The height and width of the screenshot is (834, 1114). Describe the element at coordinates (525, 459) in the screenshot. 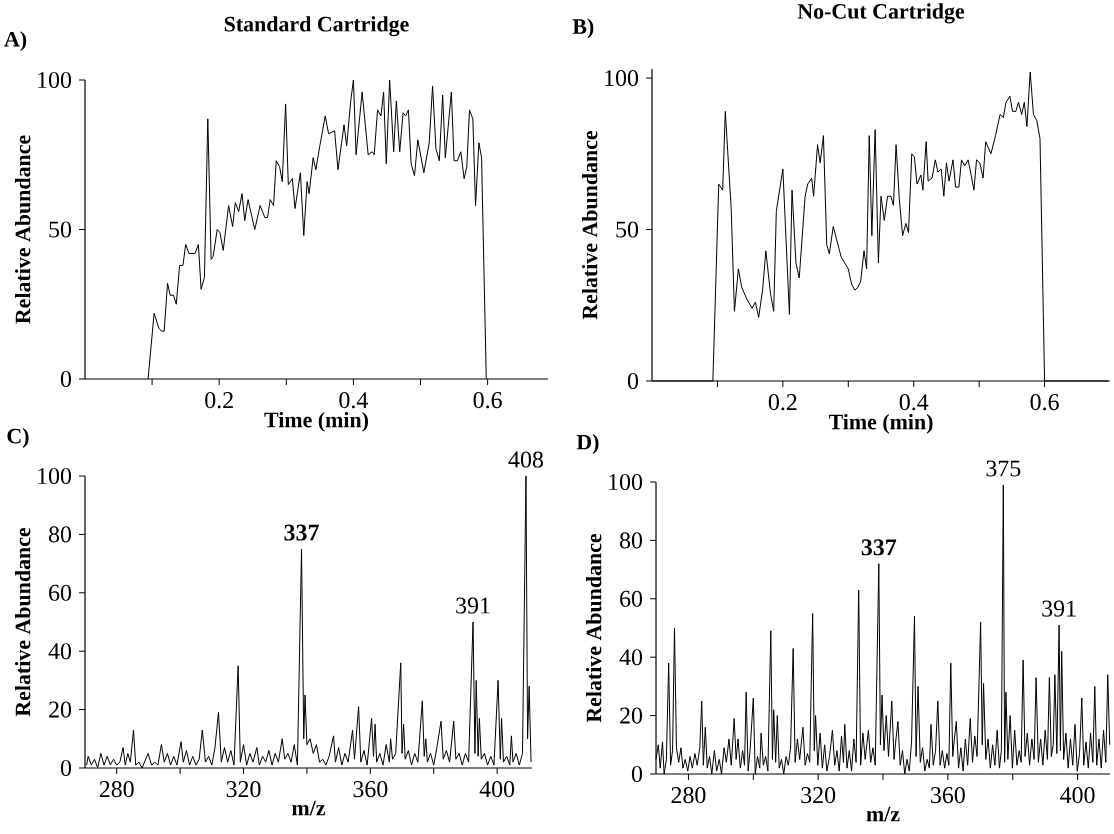

I see `annotation: 408` at that location.